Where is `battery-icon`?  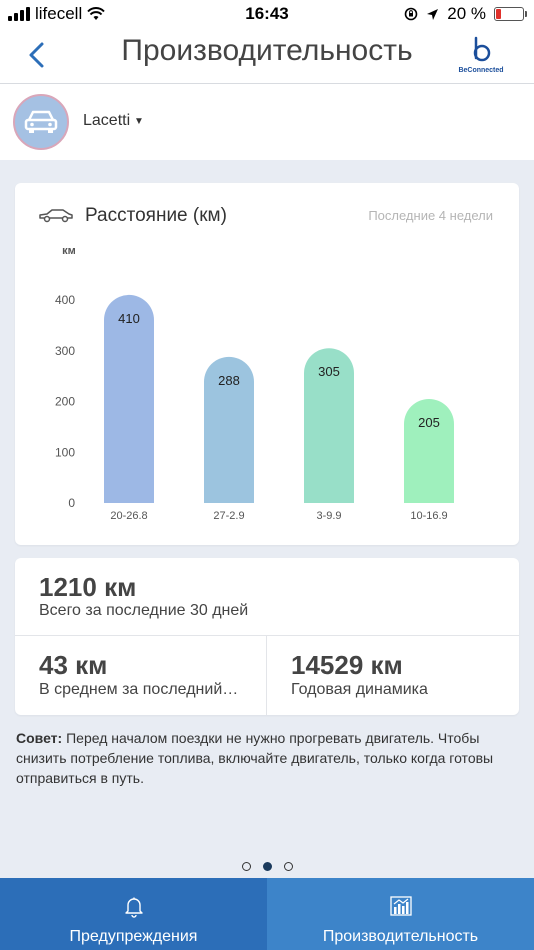 battery-icon is located at coordinates (510, 14).